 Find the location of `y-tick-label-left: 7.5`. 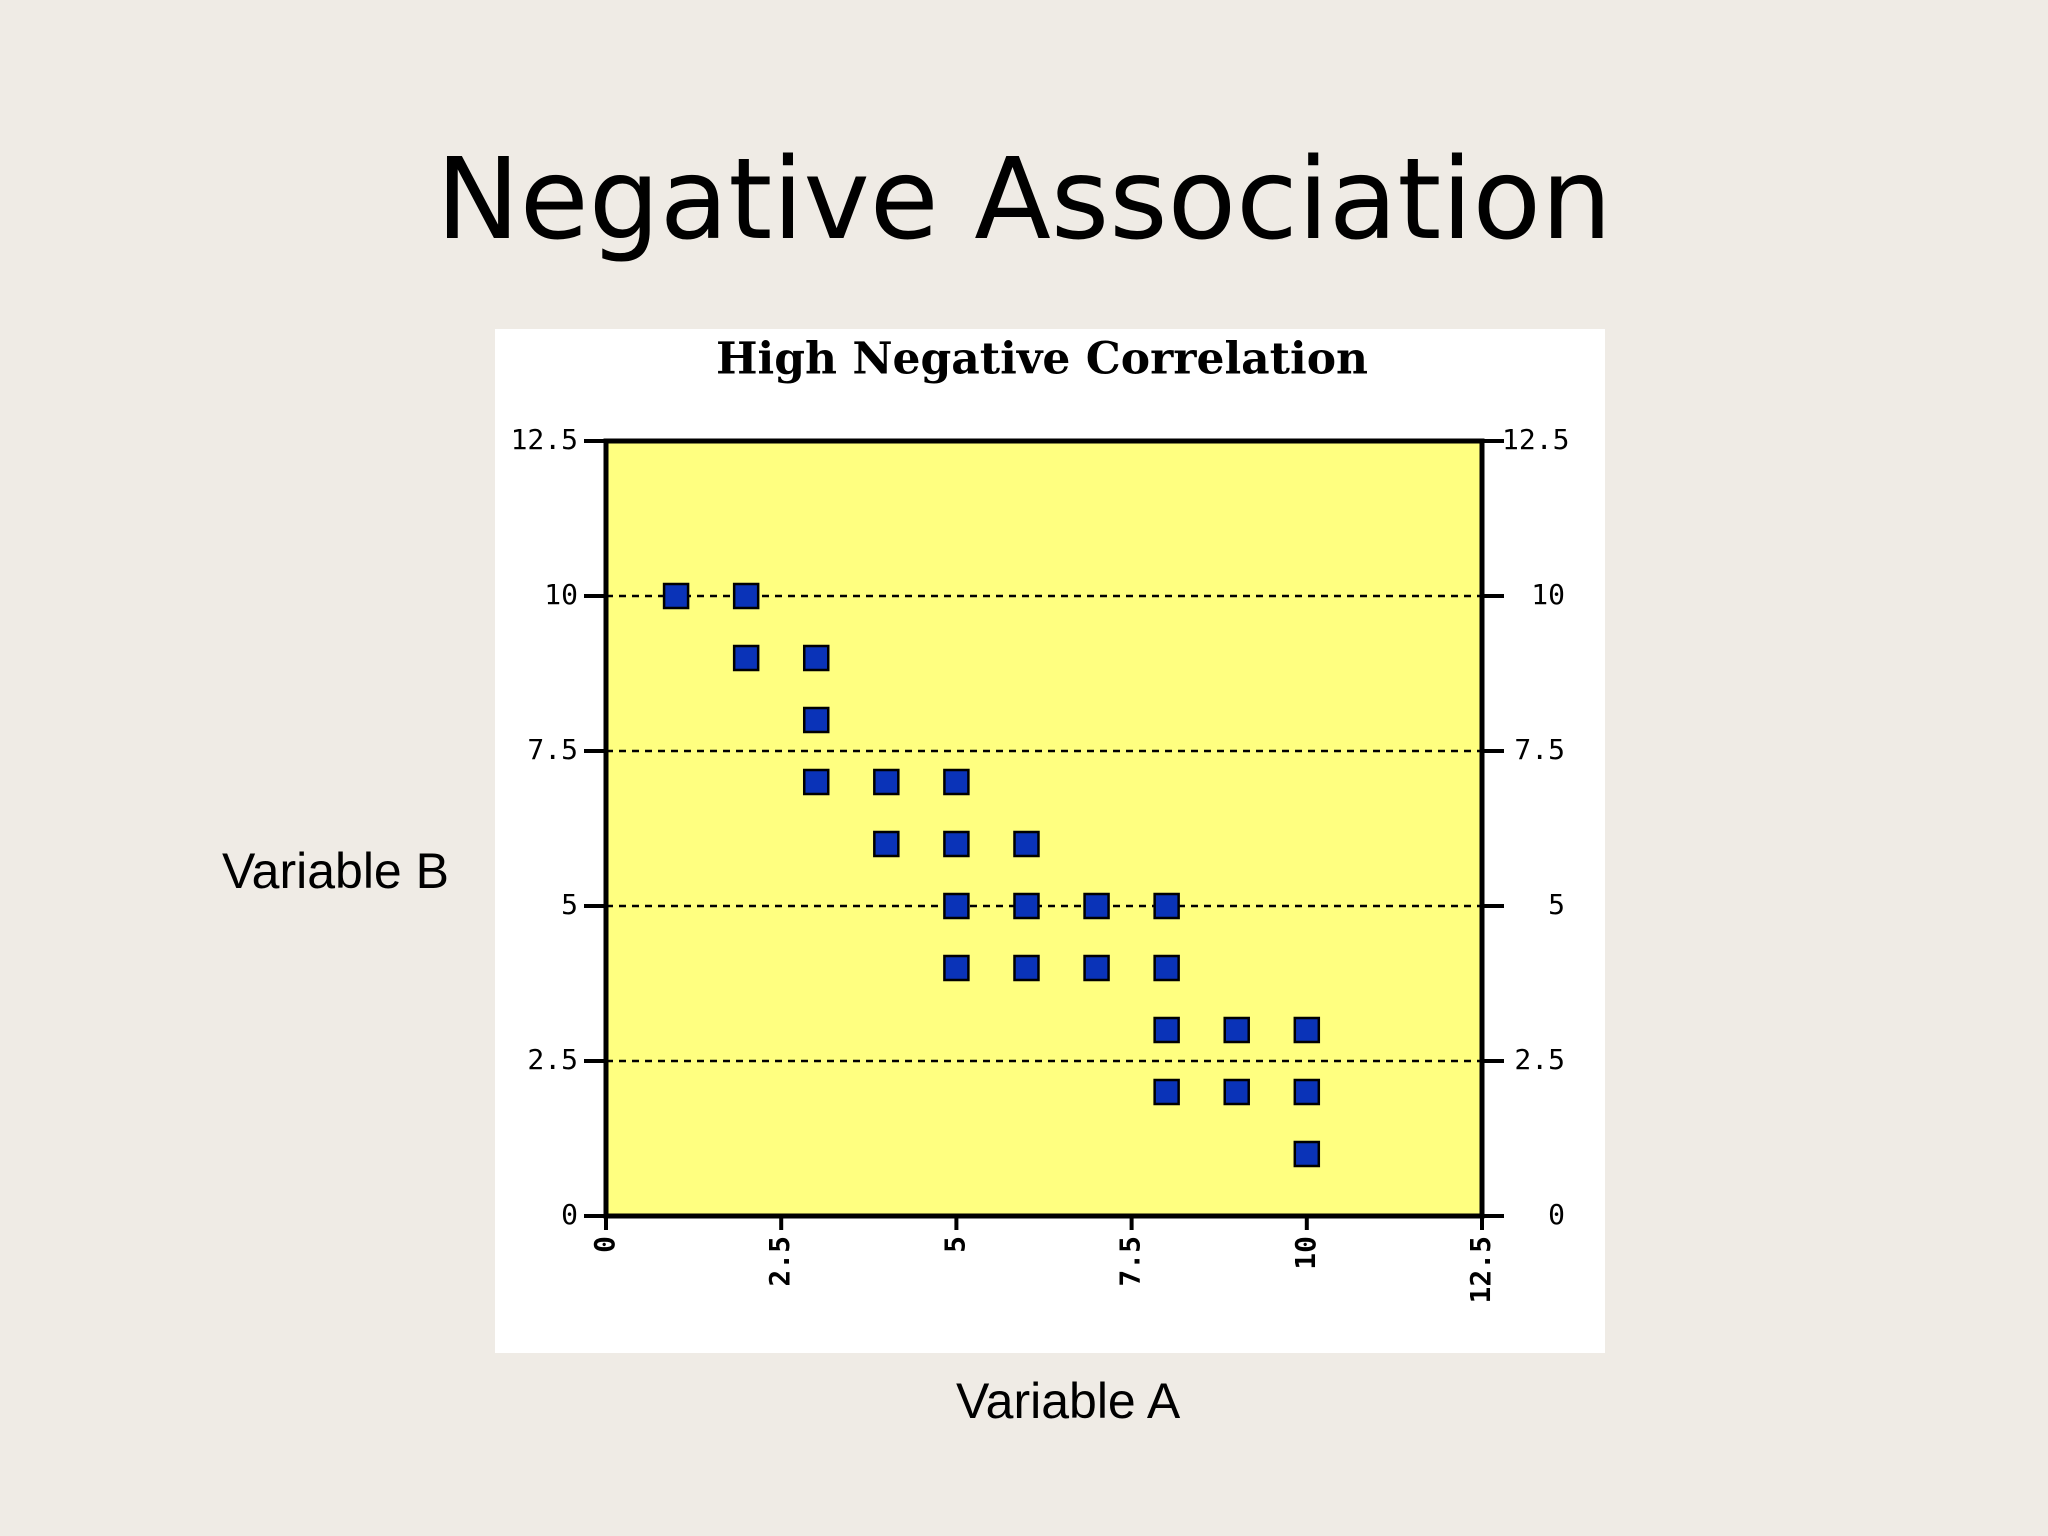

y-tick-label-left: 7.5 is located at coordinates (552, 749).